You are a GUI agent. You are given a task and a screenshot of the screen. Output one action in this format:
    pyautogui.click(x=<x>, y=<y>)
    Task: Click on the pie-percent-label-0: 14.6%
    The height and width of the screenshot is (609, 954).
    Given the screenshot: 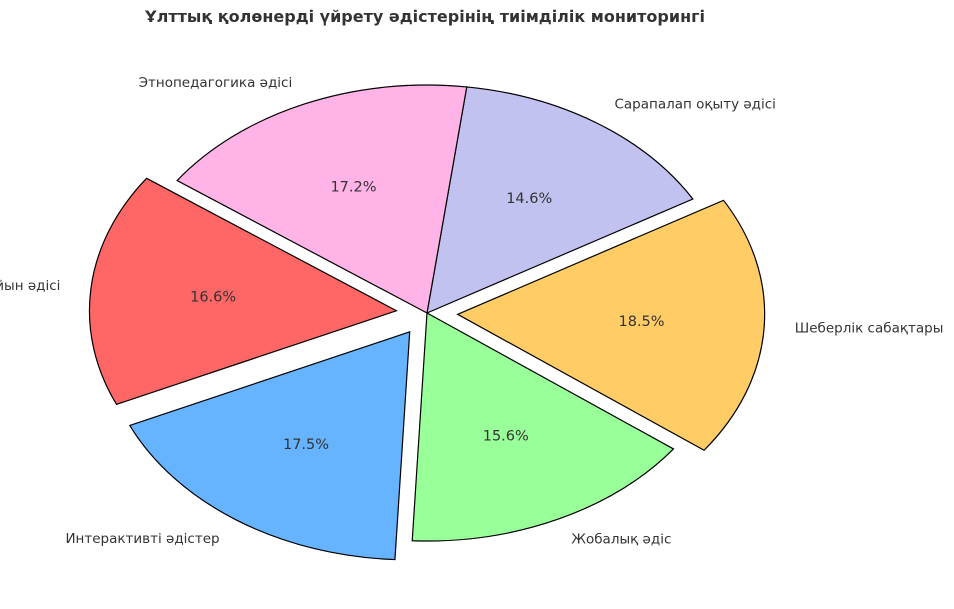 What is the action you would take?
    pyautogui.click(x=529, y=199)
    